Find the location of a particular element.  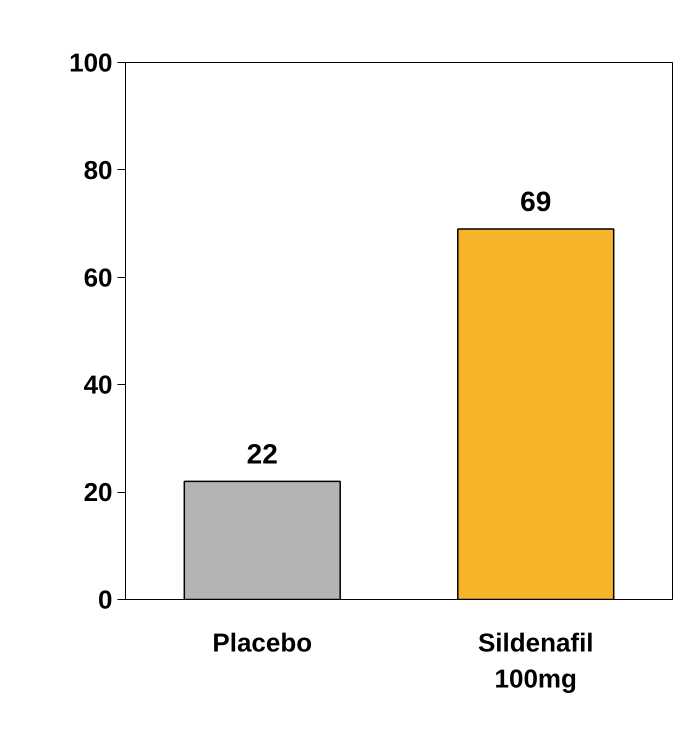

y-tick-label: 60 is located at coordinates (98, 277).